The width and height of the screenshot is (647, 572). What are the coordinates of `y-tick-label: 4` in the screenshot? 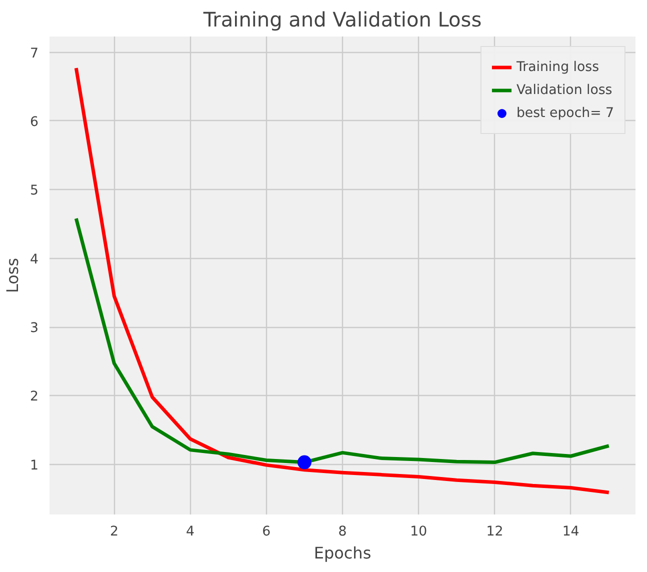 It's located at (34, 260).